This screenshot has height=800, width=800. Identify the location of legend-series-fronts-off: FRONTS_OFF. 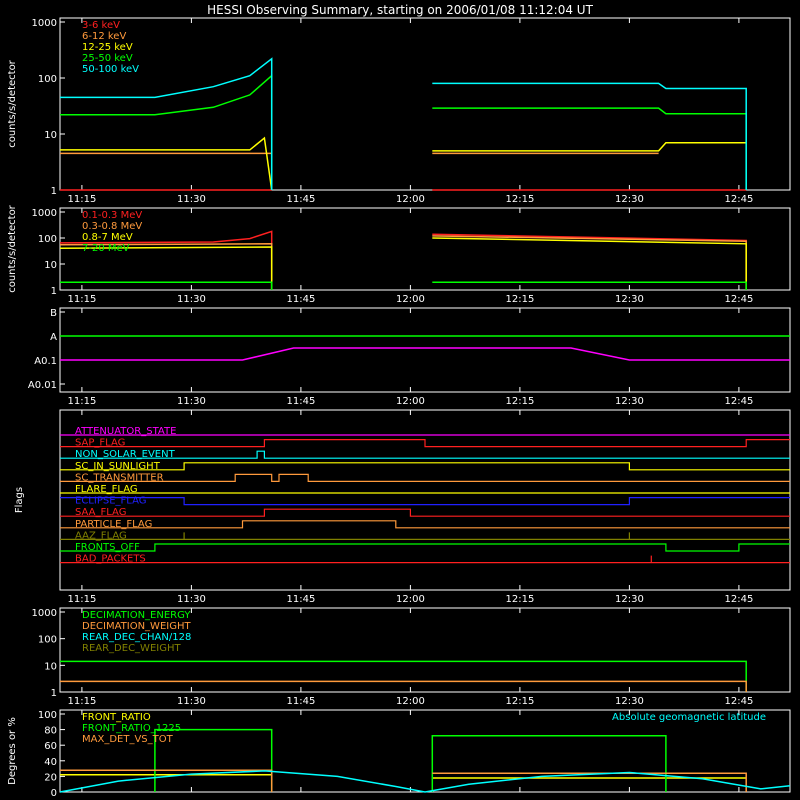
(107, 547).